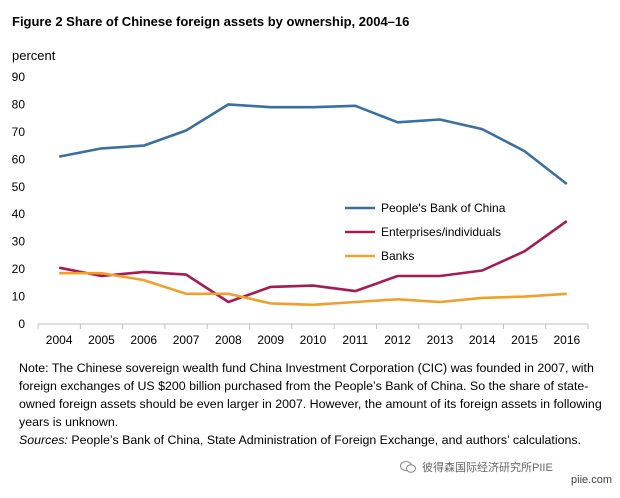  I want to click on y-tick-label: 90, so click(19, 77).